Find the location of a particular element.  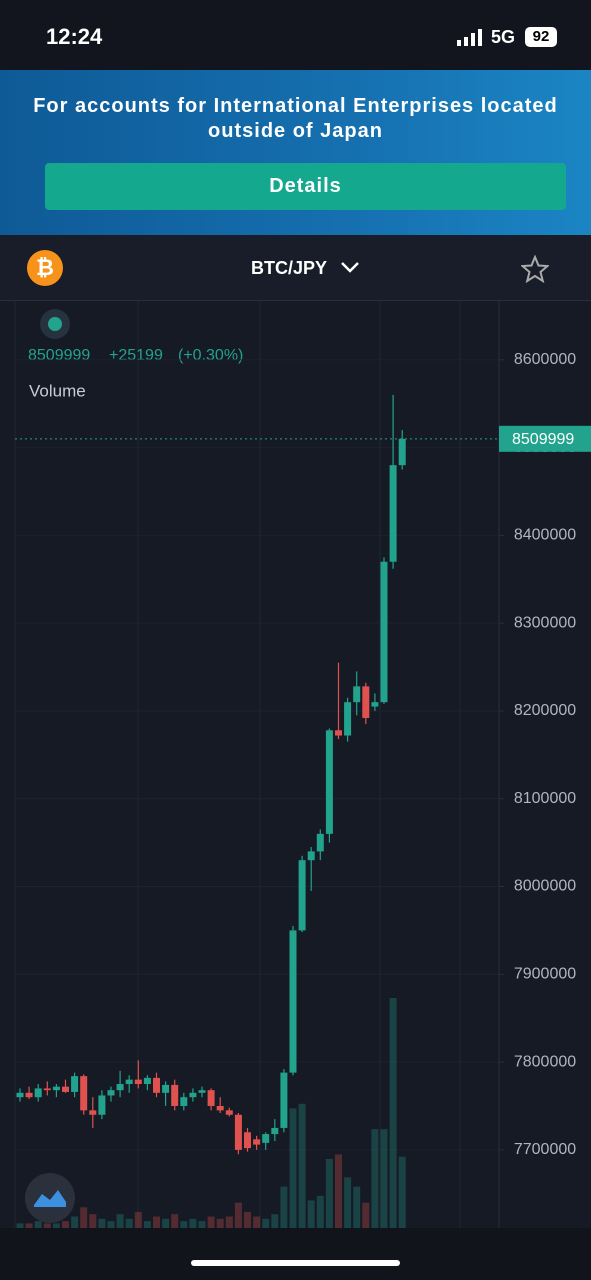

last-price-label: 8509999 is located at coordinates (543, 439).